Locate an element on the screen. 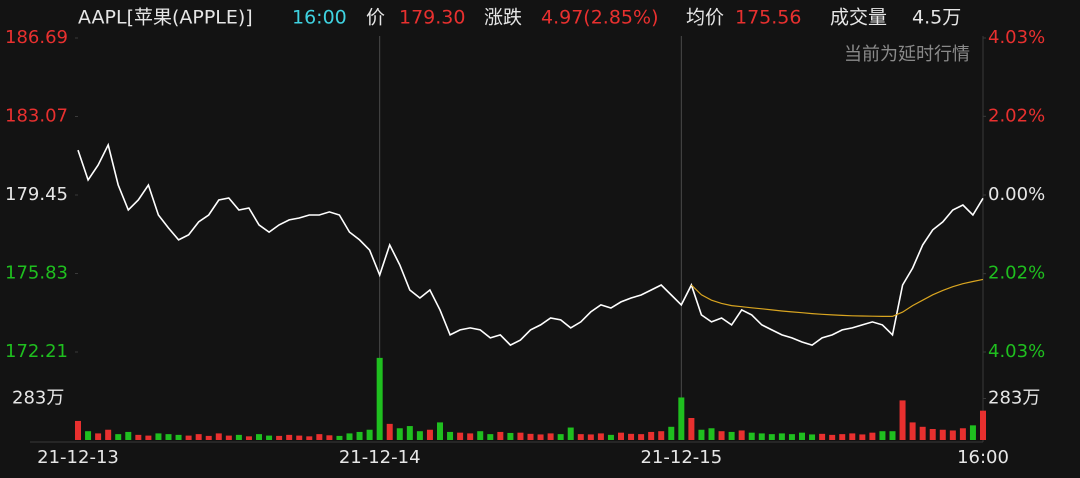  price: 179.30 is located at coordinates (432, 18).